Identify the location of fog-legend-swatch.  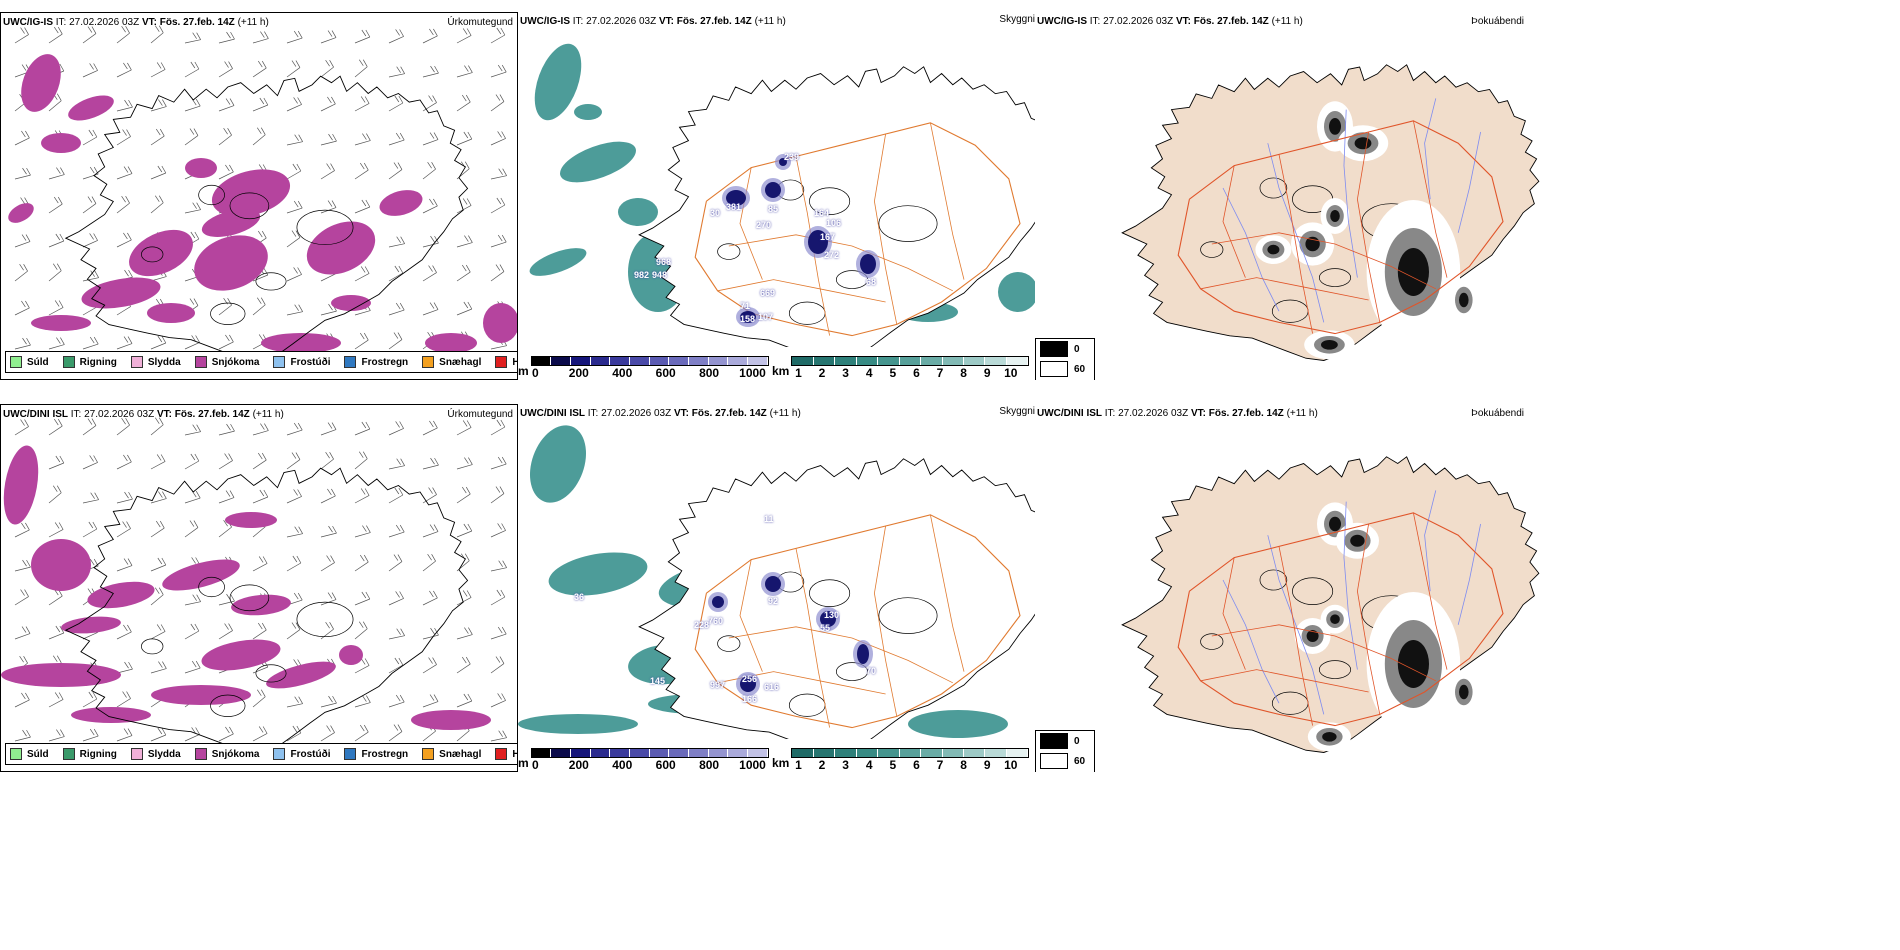
(1054, 369).